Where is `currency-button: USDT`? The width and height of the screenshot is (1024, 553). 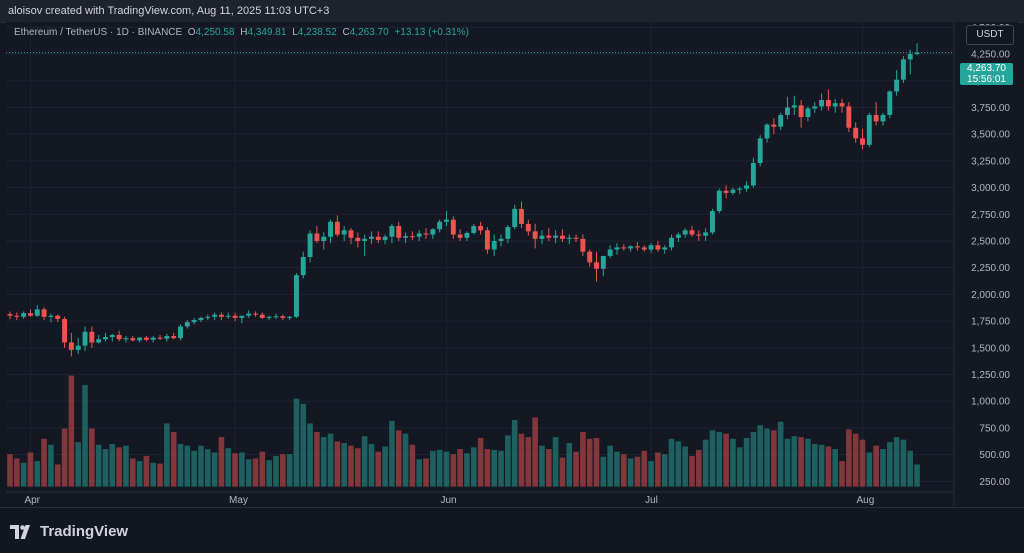
currency-button: USDT is located at coordinates (990, 35).